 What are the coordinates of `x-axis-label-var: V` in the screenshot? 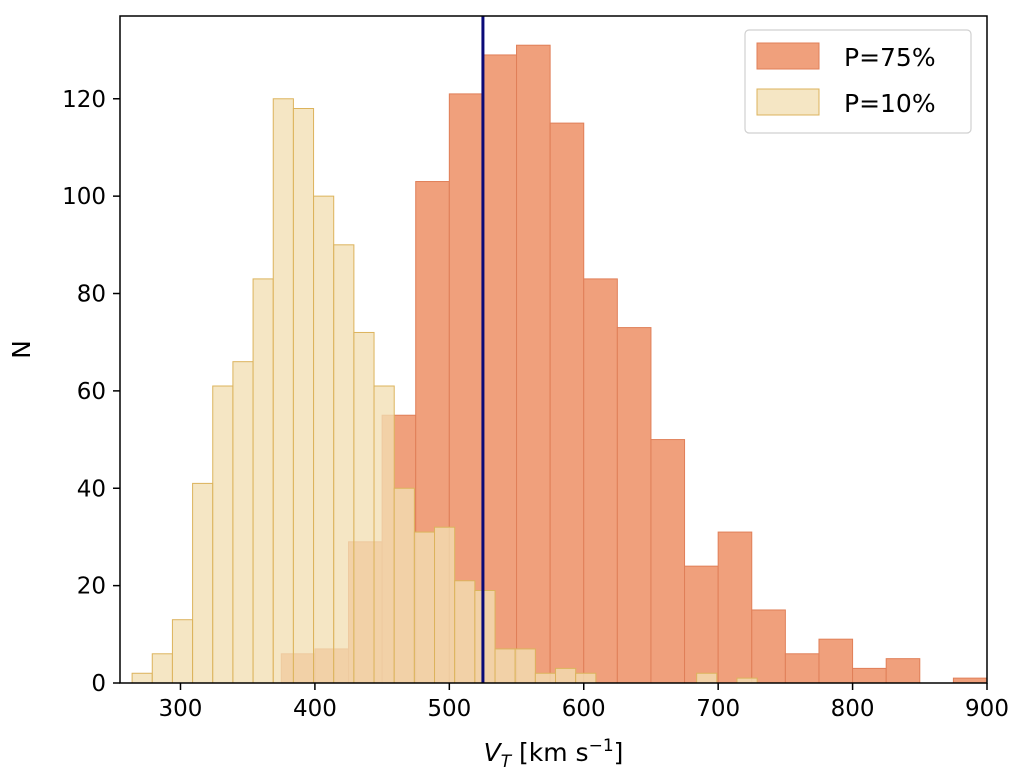 It's located at (493, 752).